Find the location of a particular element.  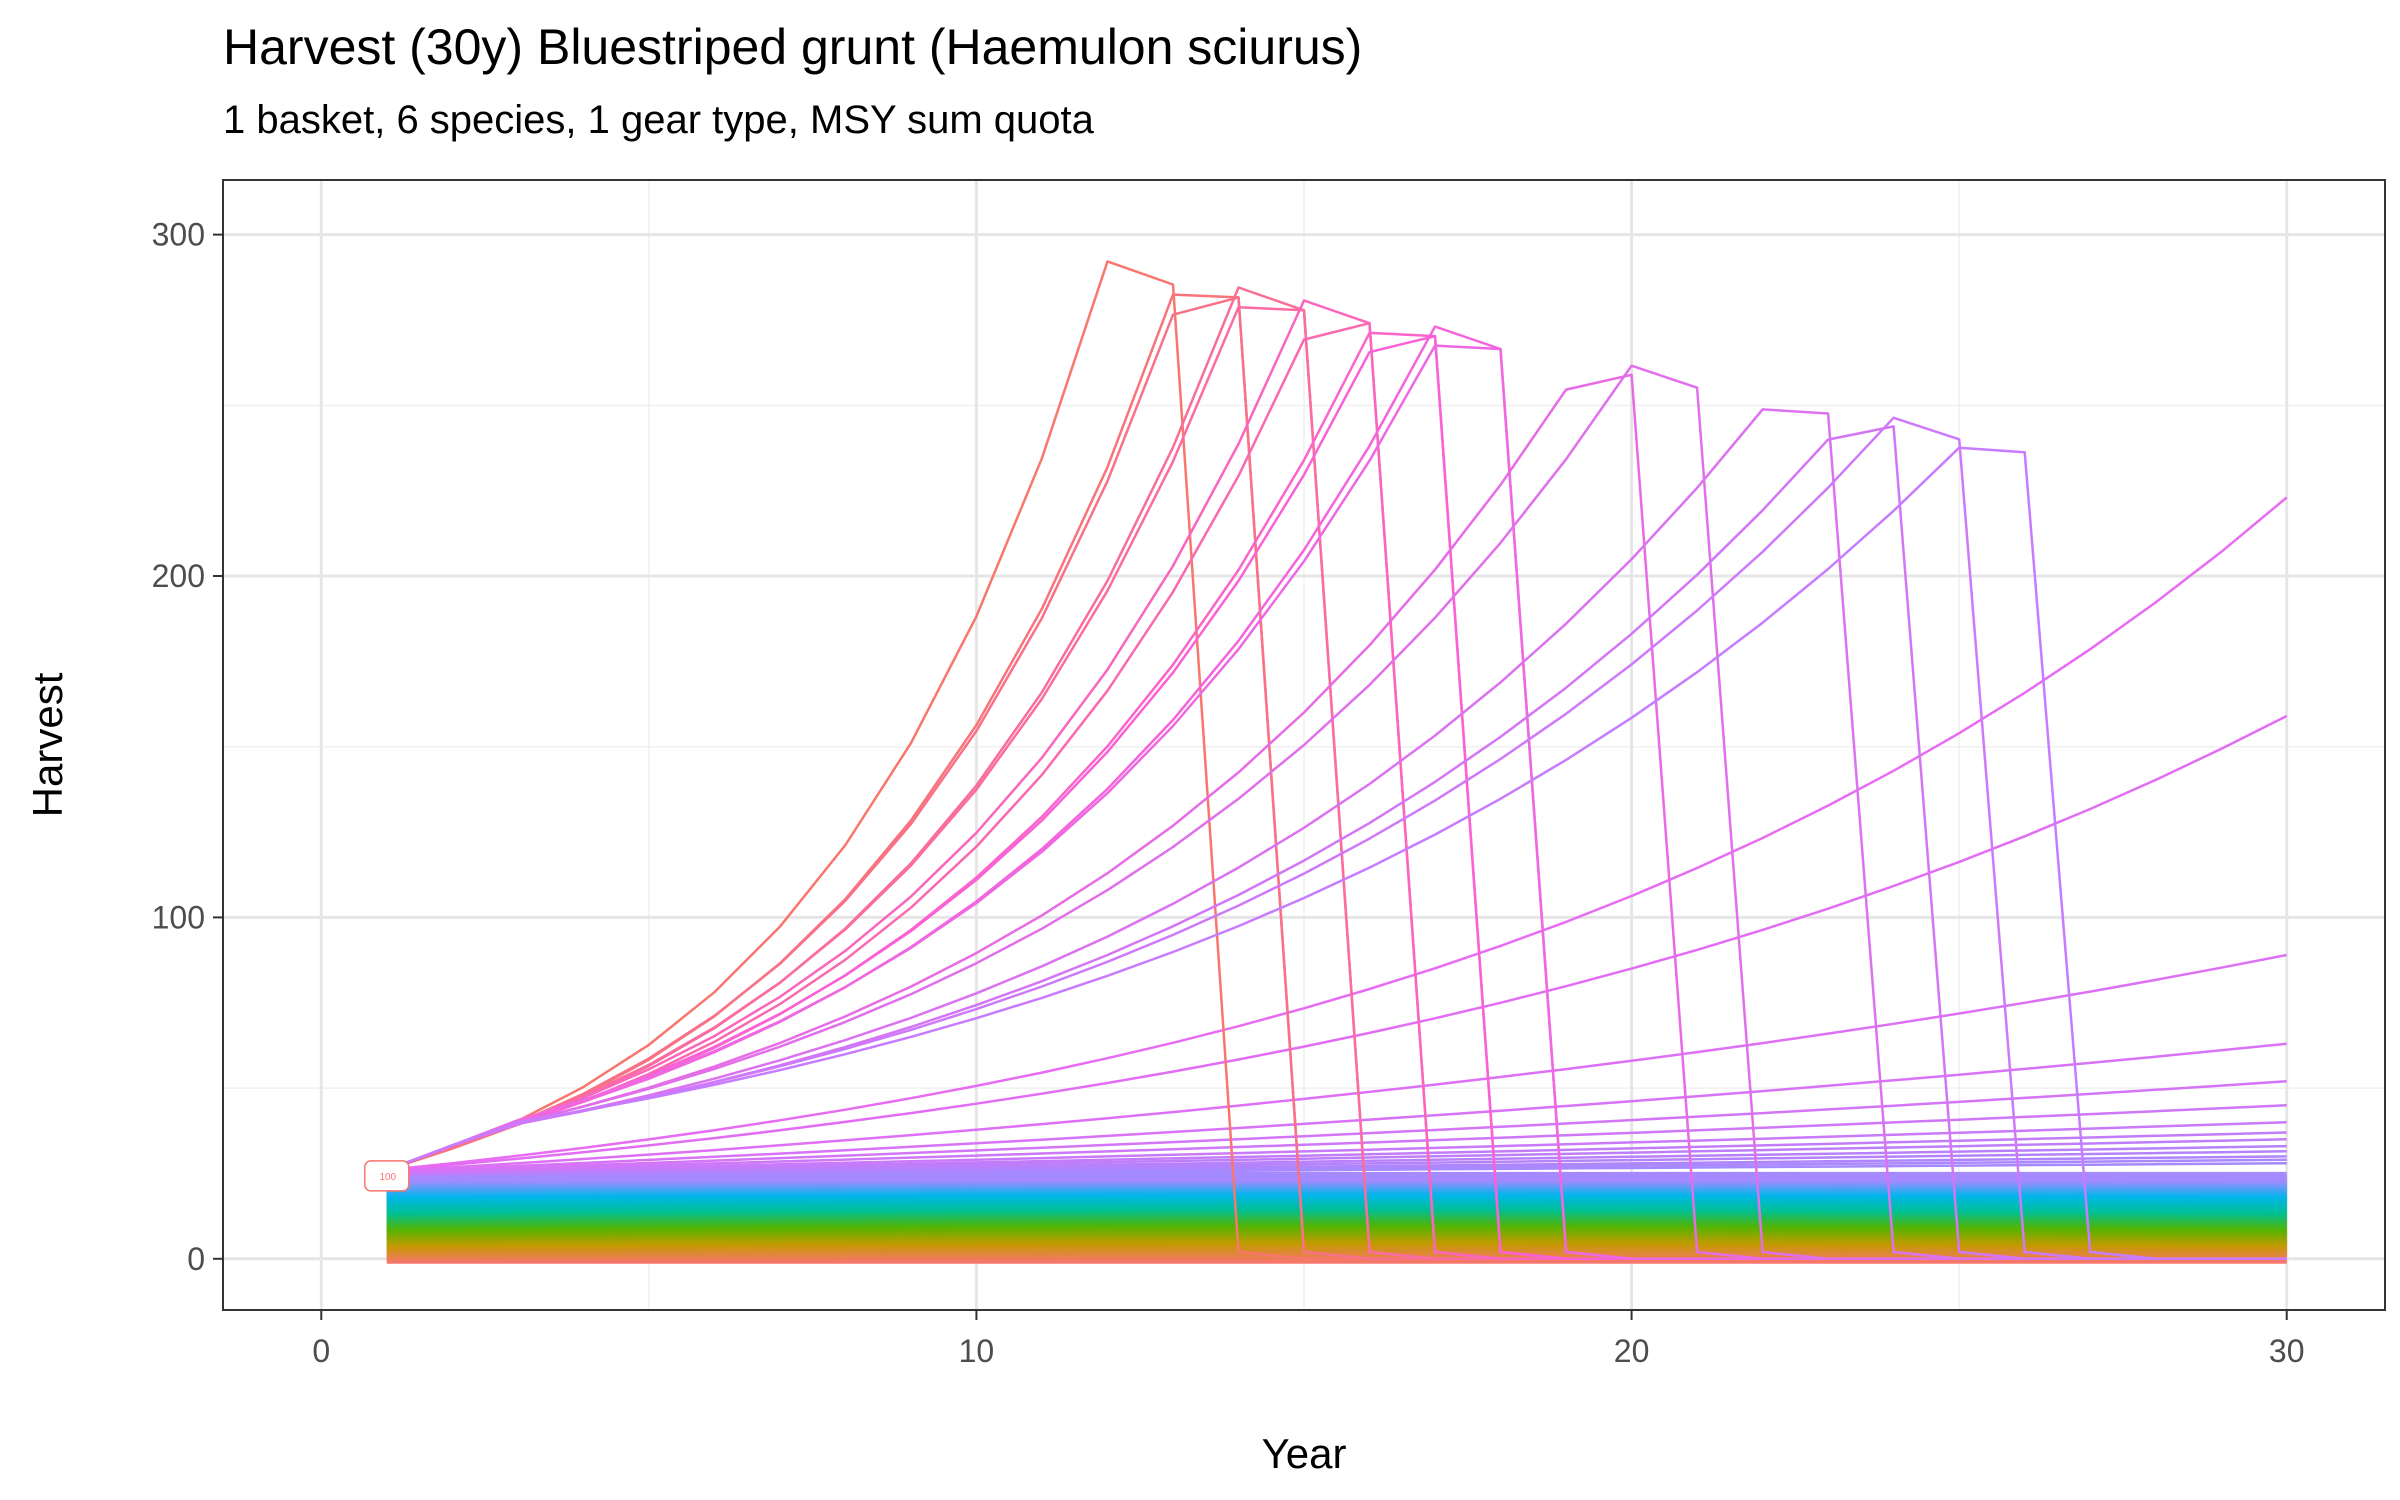

y-tick-label: 300 is located at coordinates (178, 235).